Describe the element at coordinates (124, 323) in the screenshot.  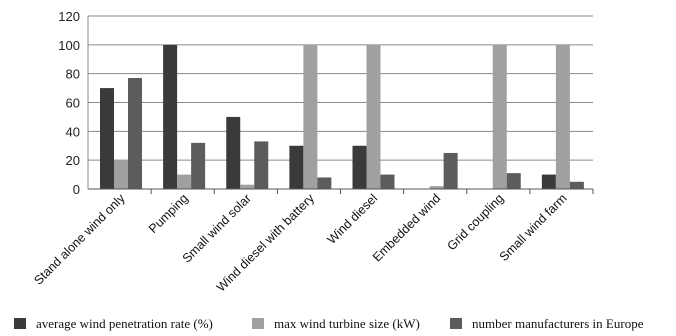
I see `legend-label: average wind penetration rate (%)` at that location.